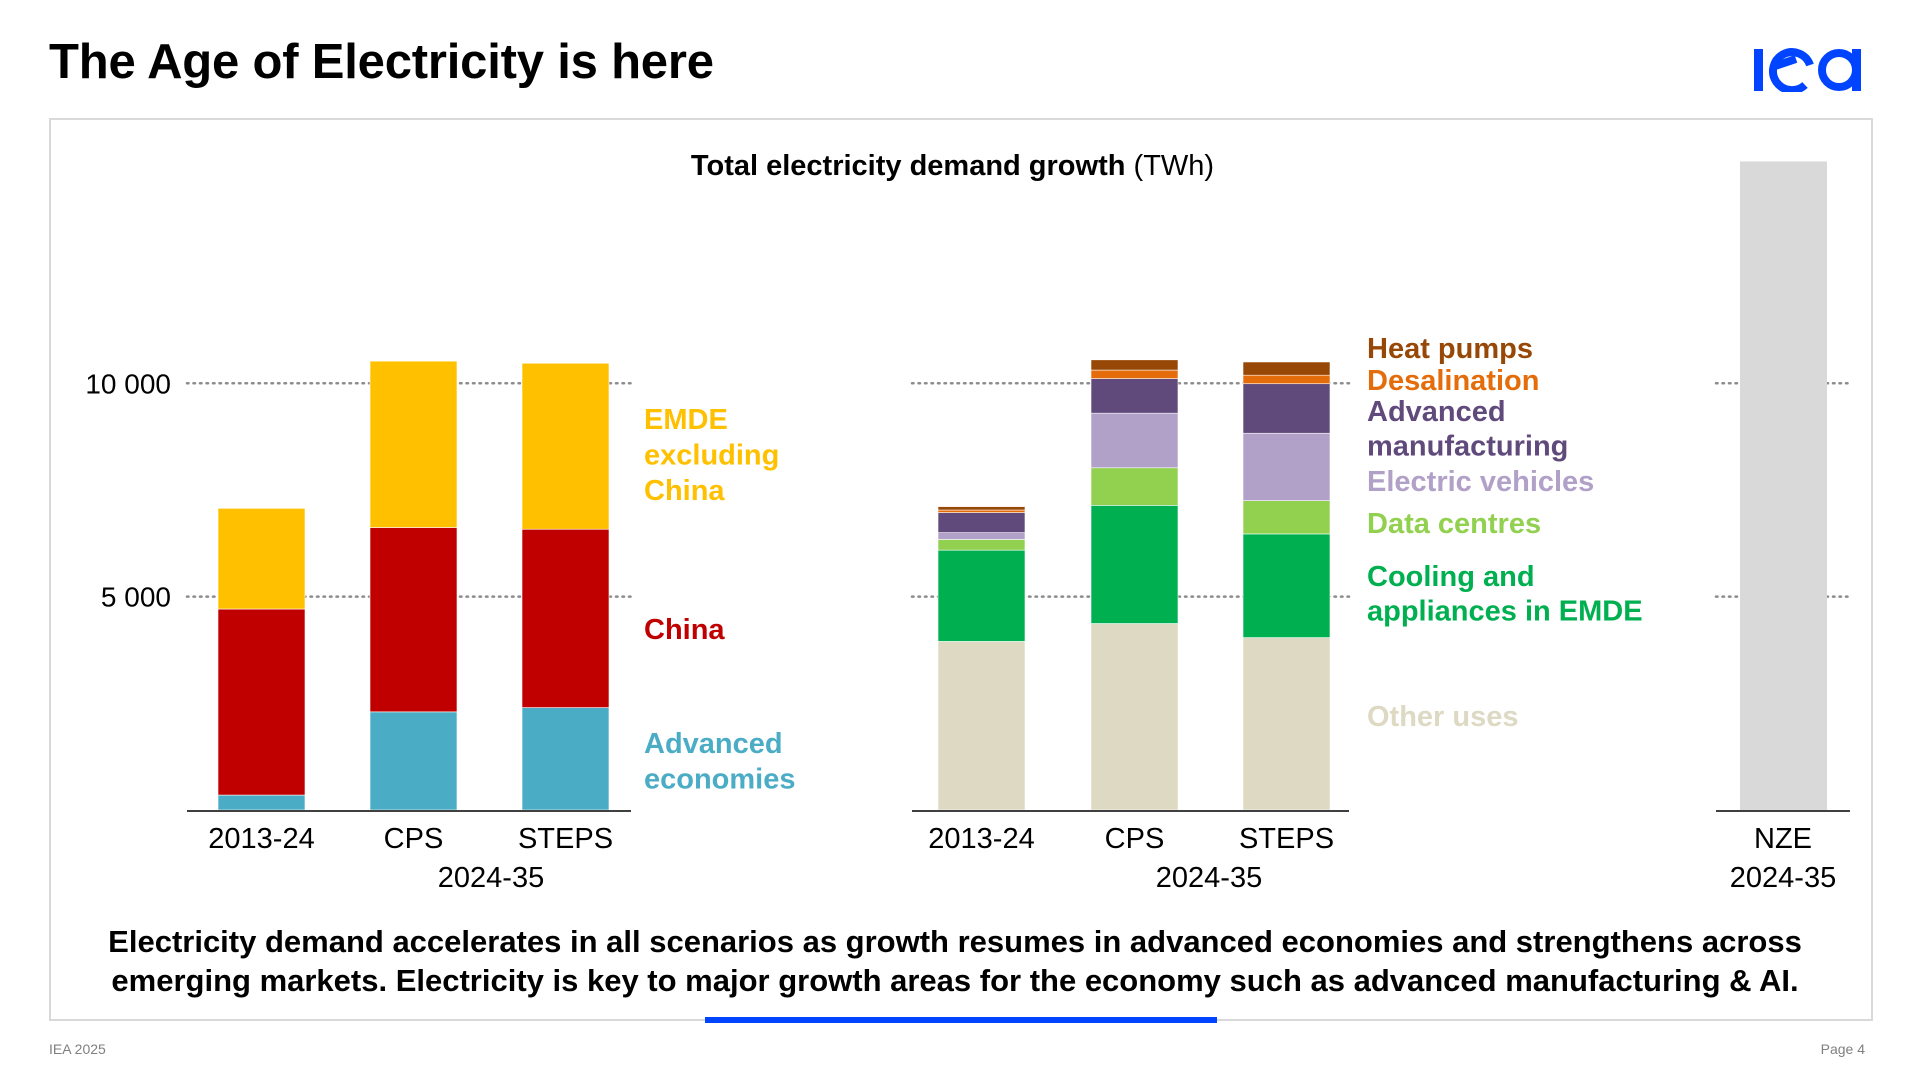 The height and width of the screenshot is (1066, 1905). Describe the element at coordinates (565, 759) in the screenshot. I see `left-bar-steps-advanced-economies` at that location.